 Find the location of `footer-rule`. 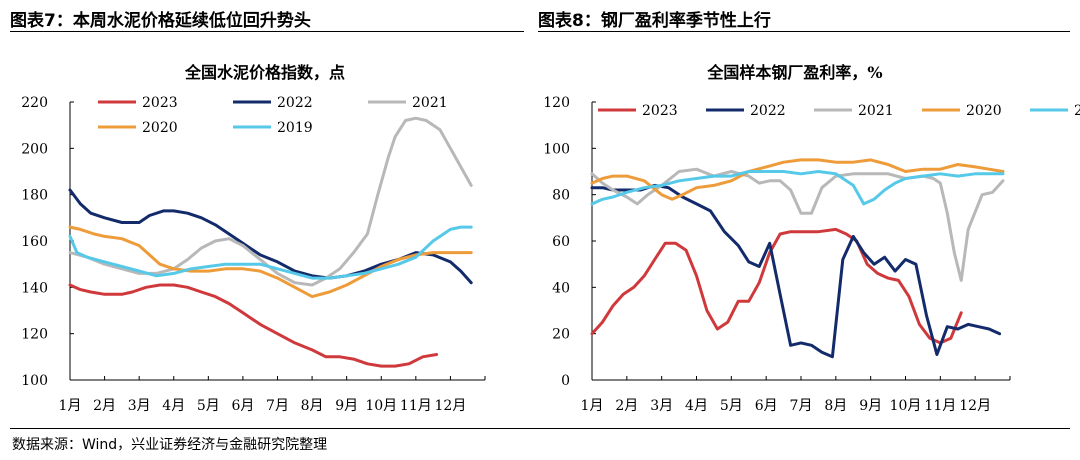

footer-rule is located at coordinates (540, 428).